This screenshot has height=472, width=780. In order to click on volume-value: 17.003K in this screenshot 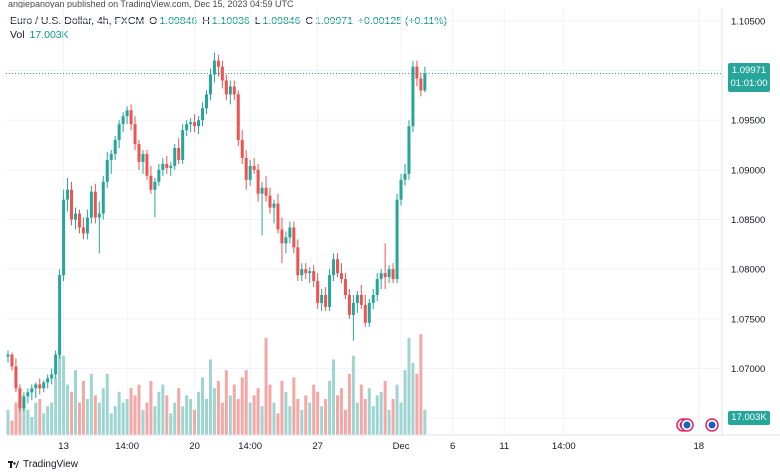, I will do `click(49, 35)`.